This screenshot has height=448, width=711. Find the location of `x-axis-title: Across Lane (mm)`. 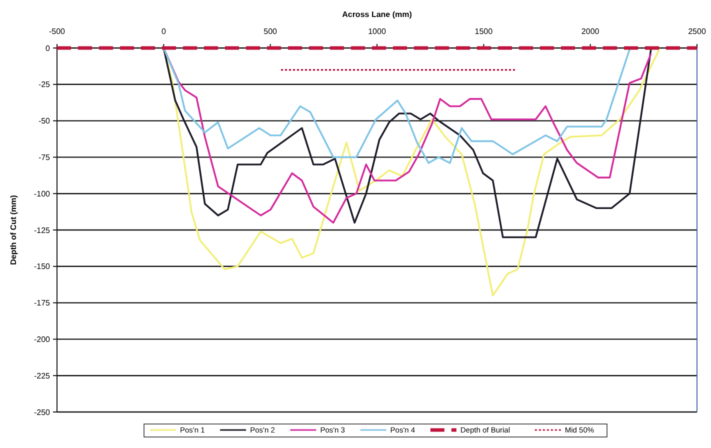

x-axis-title: Across Lane (mm) is located at coordinates (377, 14).